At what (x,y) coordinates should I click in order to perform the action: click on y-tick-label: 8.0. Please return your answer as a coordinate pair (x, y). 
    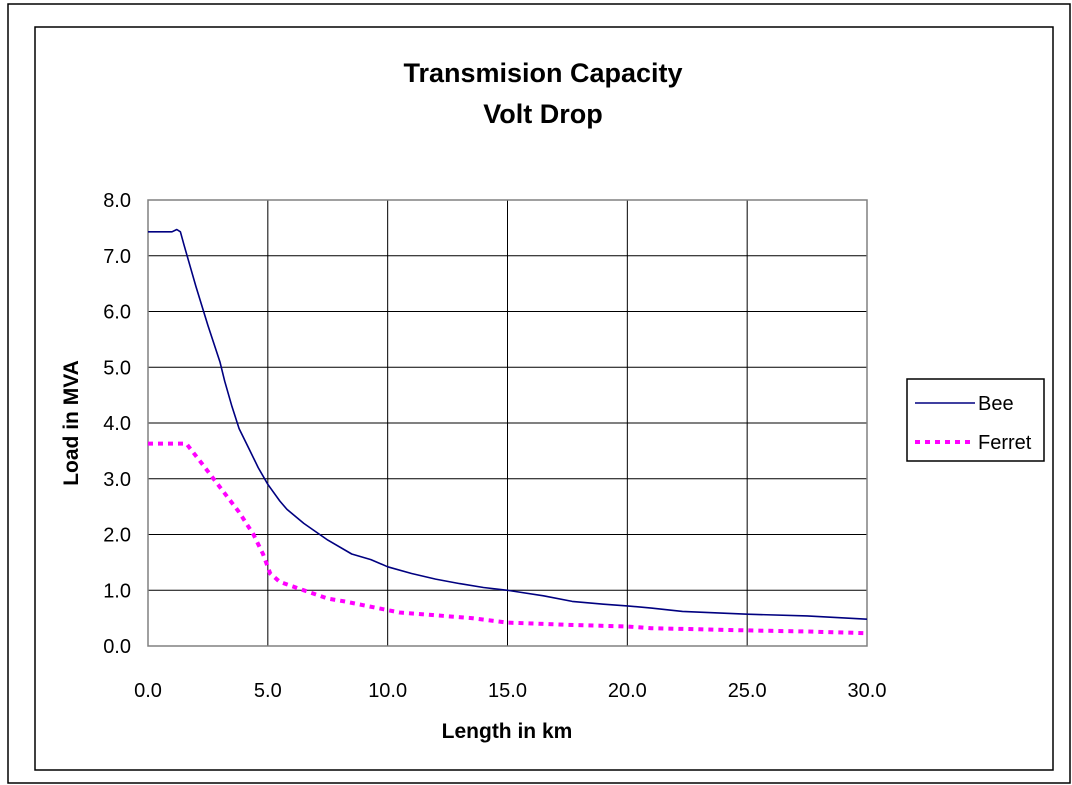
    Looking at the image, I should click on (117, 201).